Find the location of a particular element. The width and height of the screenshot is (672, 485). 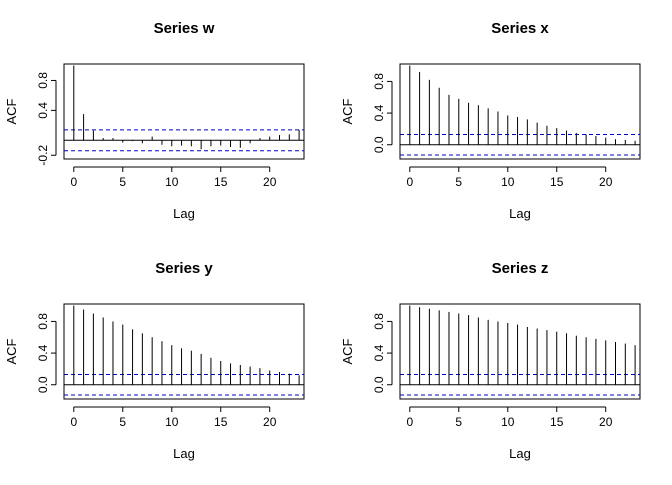

y-tick-label: -0.2 is located at coordinates (43, 155).